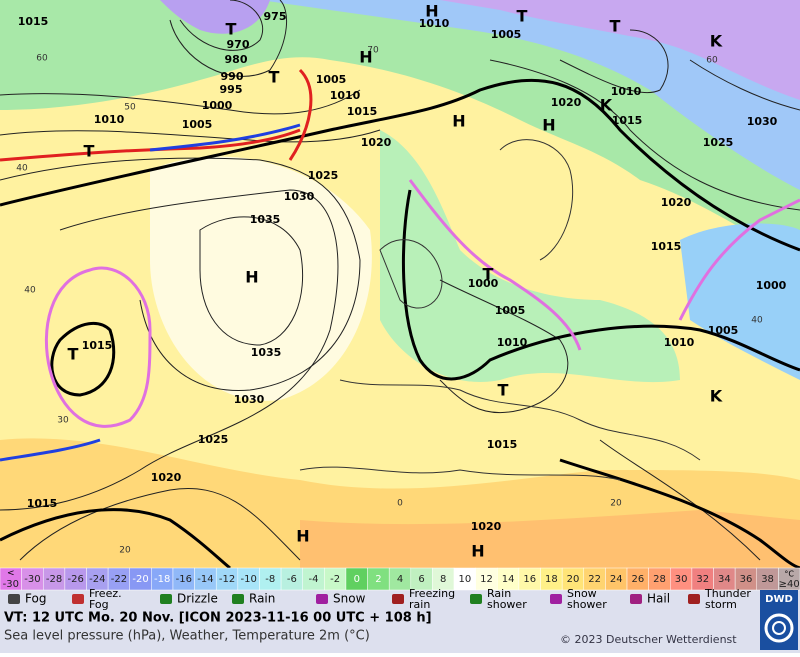 This screenshot has height=657, width=800. Describe the element at coordinates (184, 579) in the screenshot. I see `scale-label: -16` at that location.